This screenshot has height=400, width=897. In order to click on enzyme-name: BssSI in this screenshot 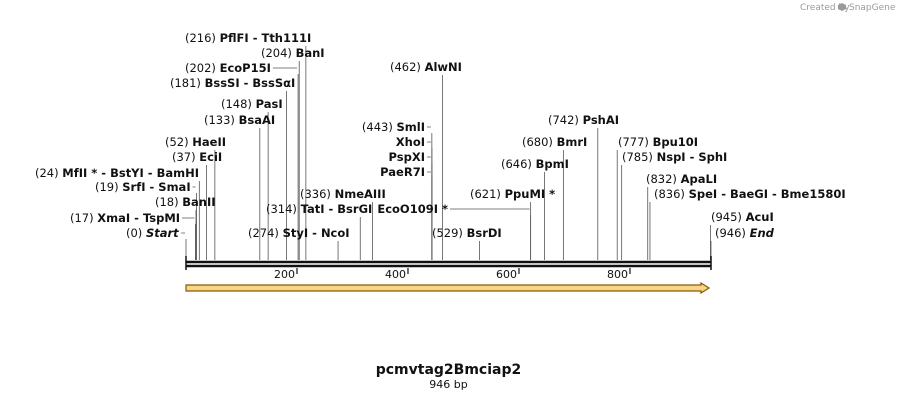, I will do `click(222, 83)`.